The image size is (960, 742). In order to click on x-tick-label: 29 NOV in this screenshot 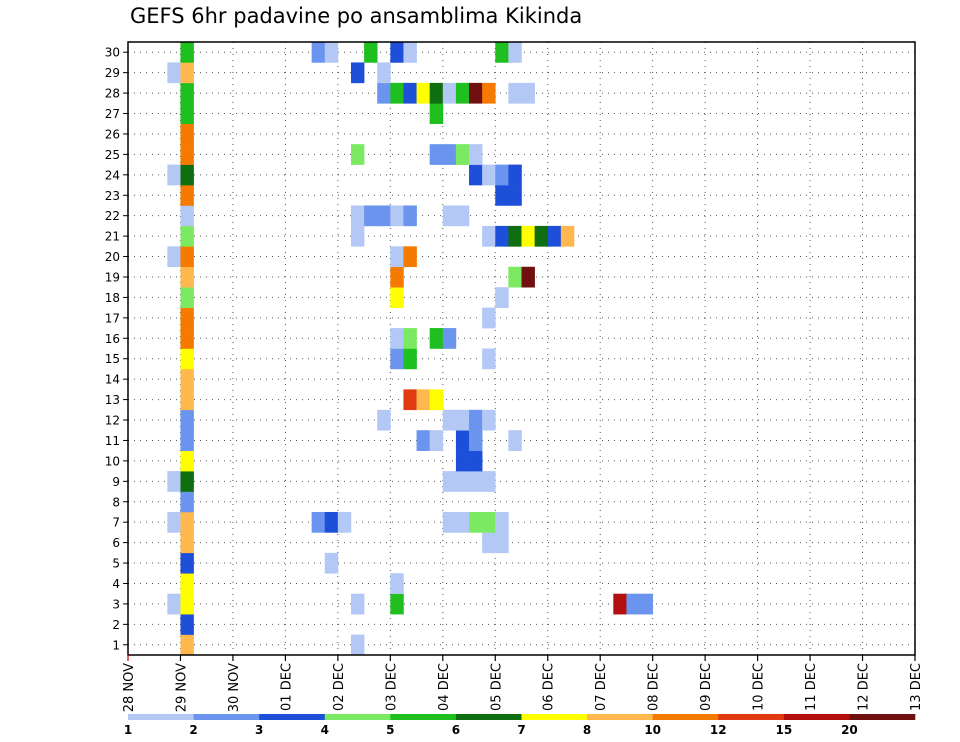, I will do `click(181, 687)`.